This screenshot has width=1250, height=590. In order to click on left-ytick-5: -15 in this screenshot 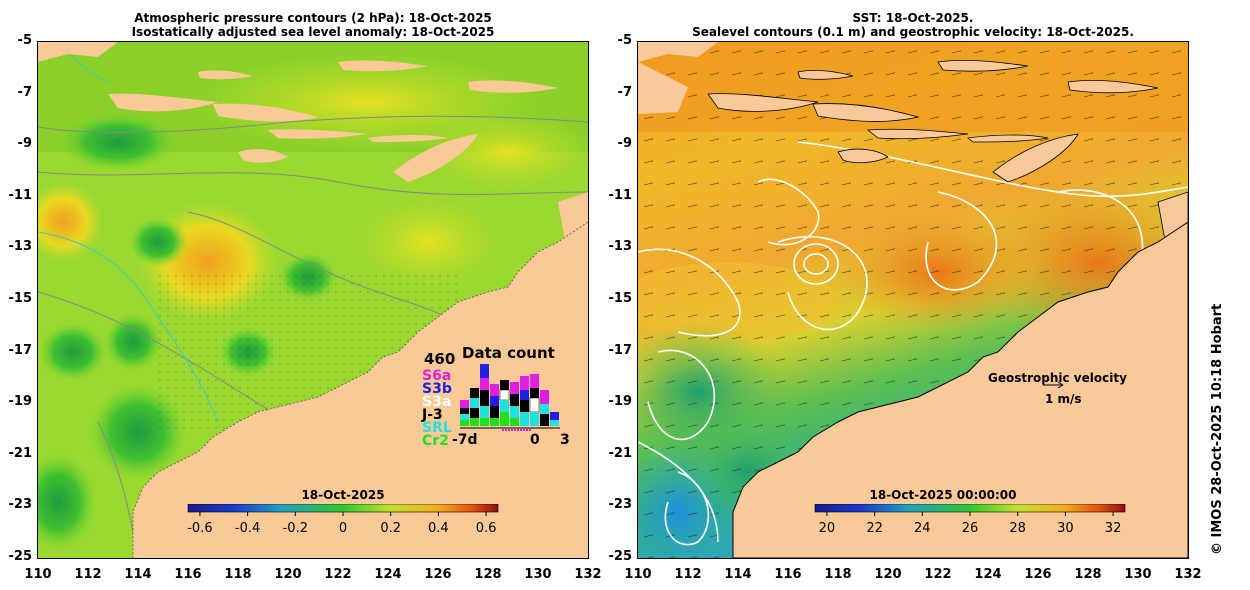, I will do `click(20, 298)`.